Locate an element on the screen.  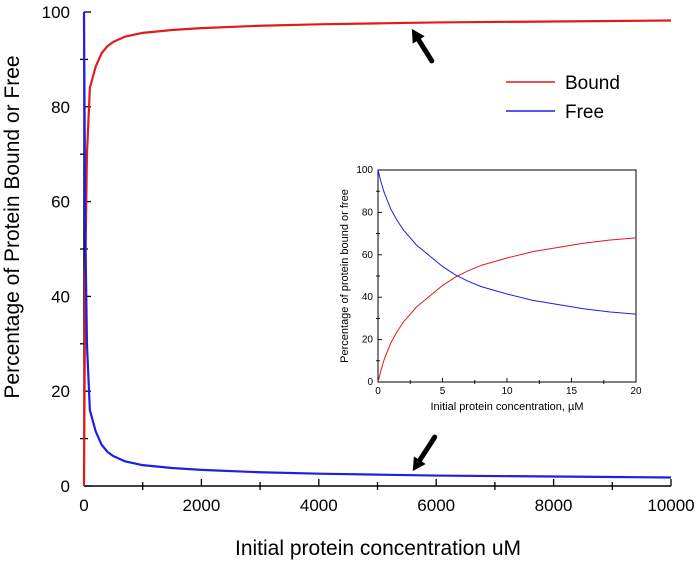
arrow-bound-shaft is located at coordinates (425, 50).